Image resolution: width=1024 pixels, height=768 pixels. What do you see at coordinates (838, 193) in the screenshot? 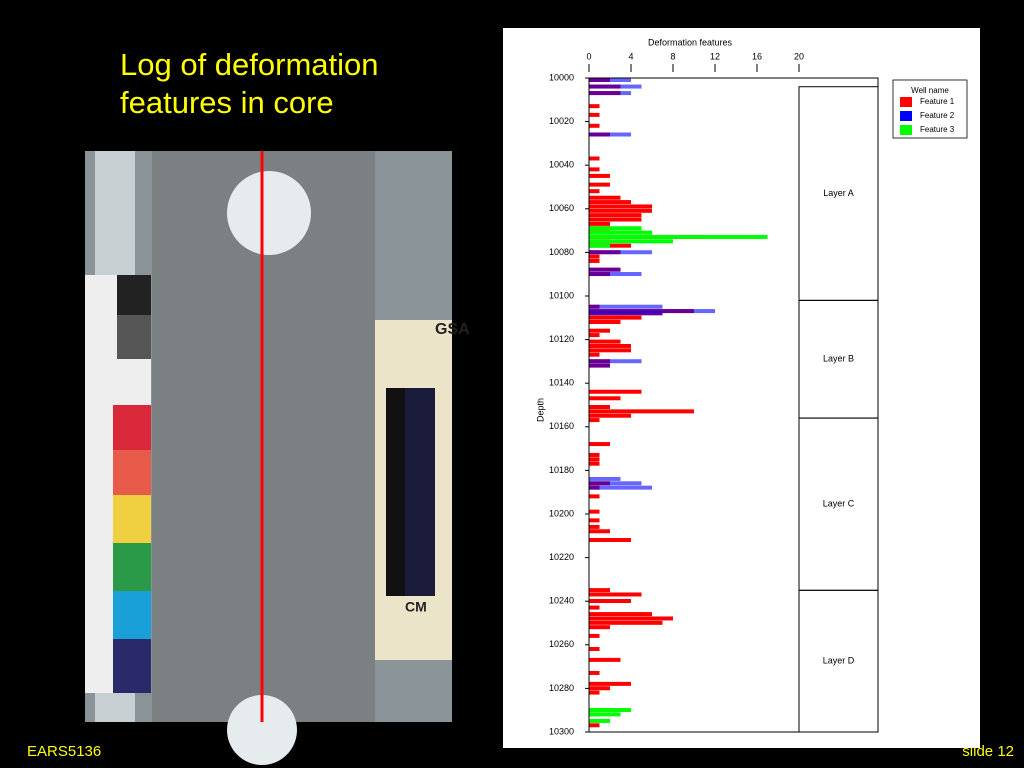
I see `layer-label: Layer A` at bounding box center [838, 193].